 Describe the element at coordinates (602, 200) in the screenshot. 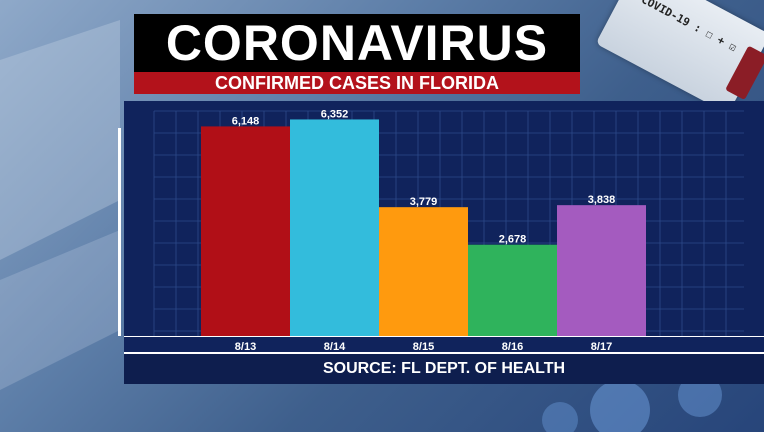

I see `data-label: 3,838` at that location.